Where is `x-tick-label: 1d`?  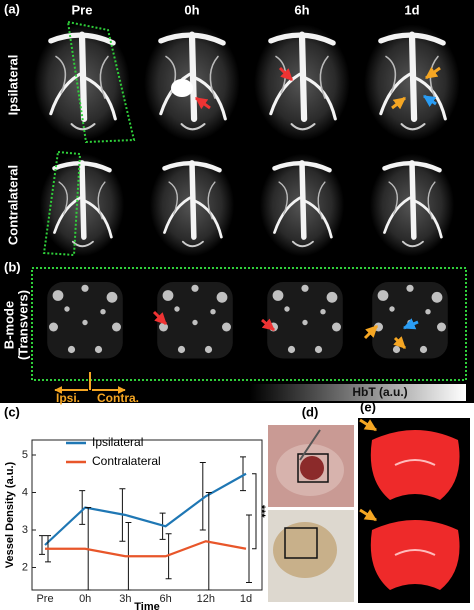 x-tick-label: 1d is located at coordinates (246, 599).